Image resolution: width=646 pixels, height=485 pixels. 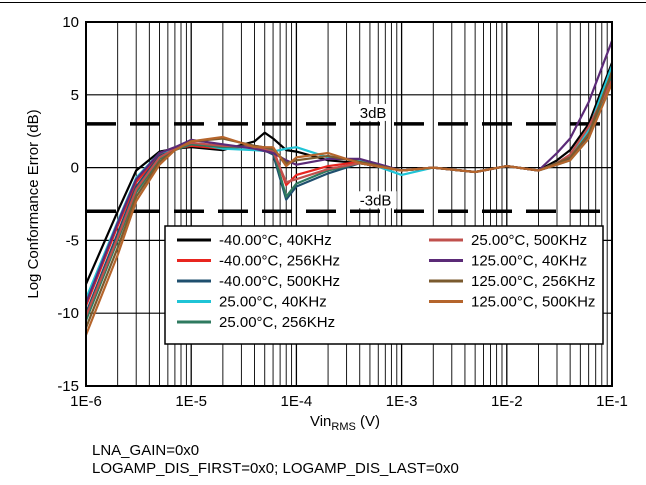 I want to click on footnote-line-1: LNA_GAIN=0x0, so click(x=146, y=450).